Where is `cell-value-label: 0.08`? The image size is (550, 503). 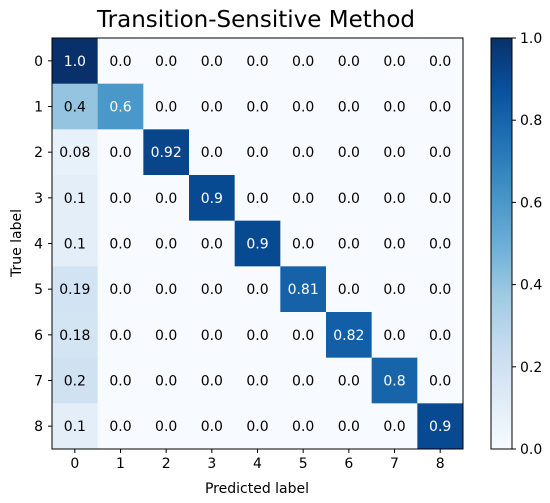 cell-value-label: 0.08 is located at coordinates (74, 153).